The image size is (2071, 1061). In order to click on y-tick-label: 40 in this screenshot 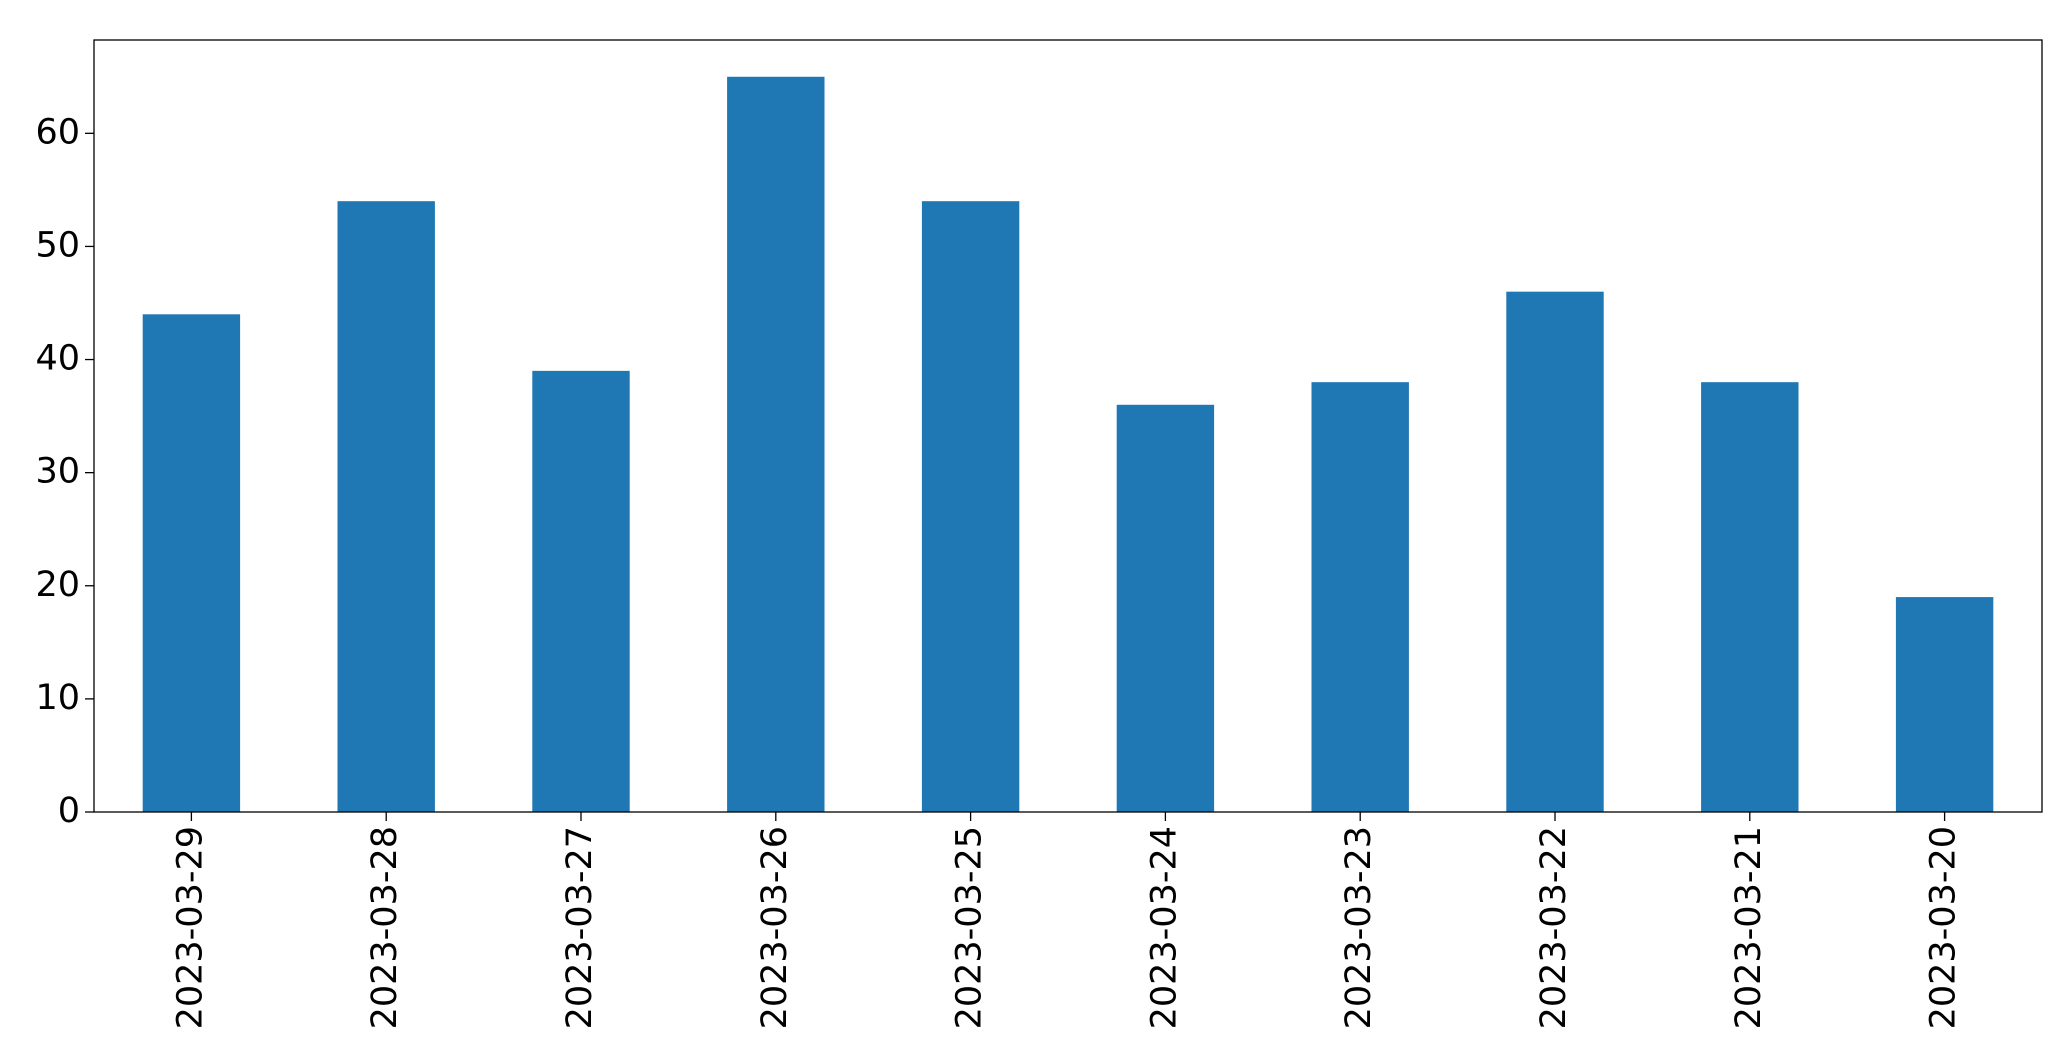, I will do `click(57, 359)`.